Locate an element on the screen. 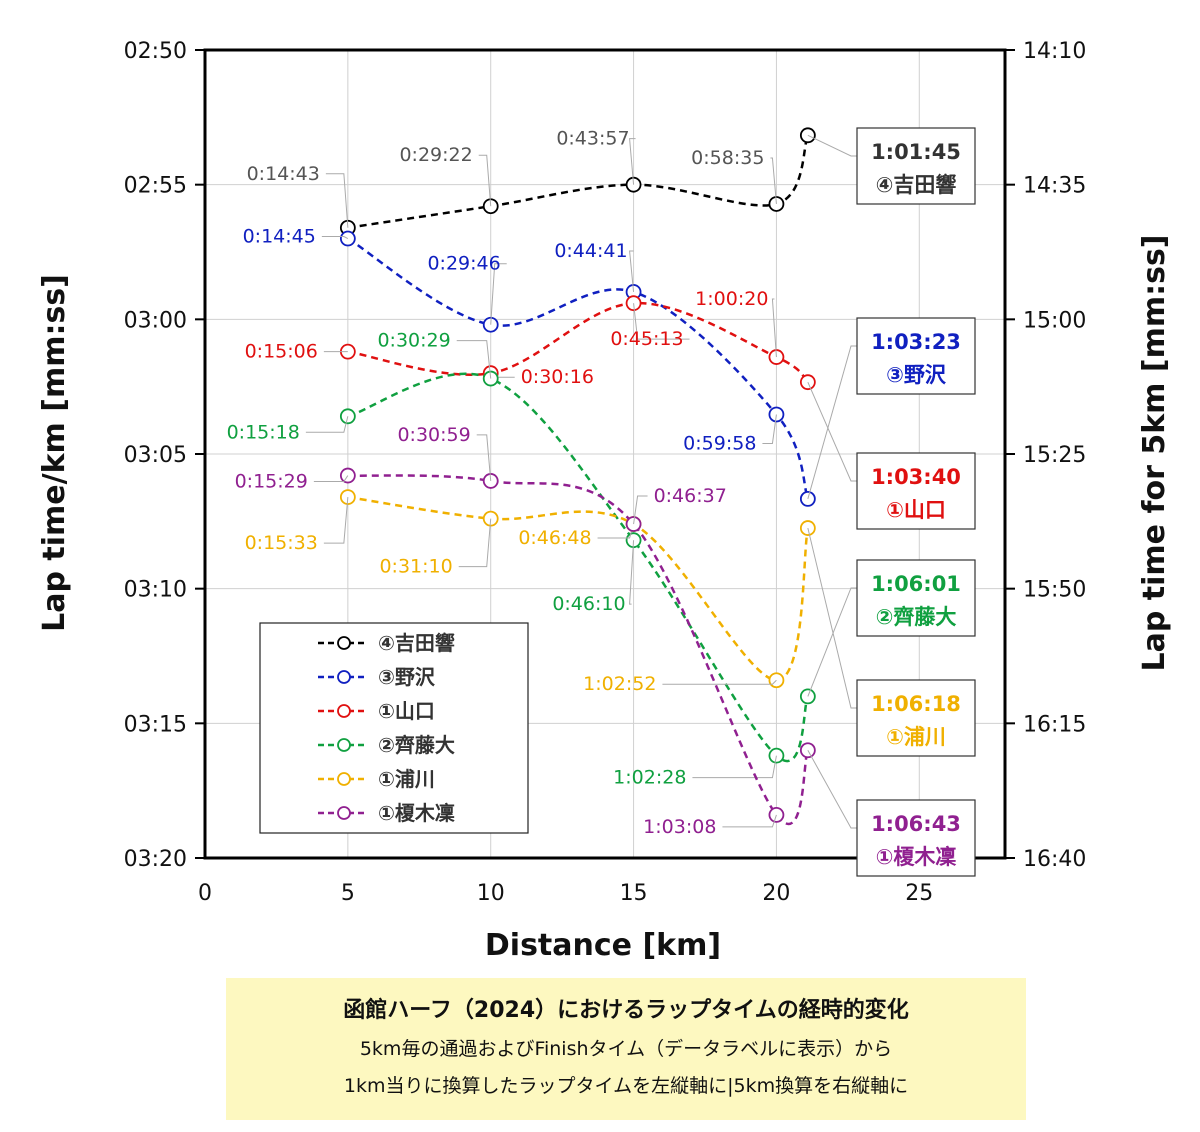 Image resolution: width=1200 pixels, height=1132 pixels. data-label: 0:14:43 is located at coordinates (283, 174).